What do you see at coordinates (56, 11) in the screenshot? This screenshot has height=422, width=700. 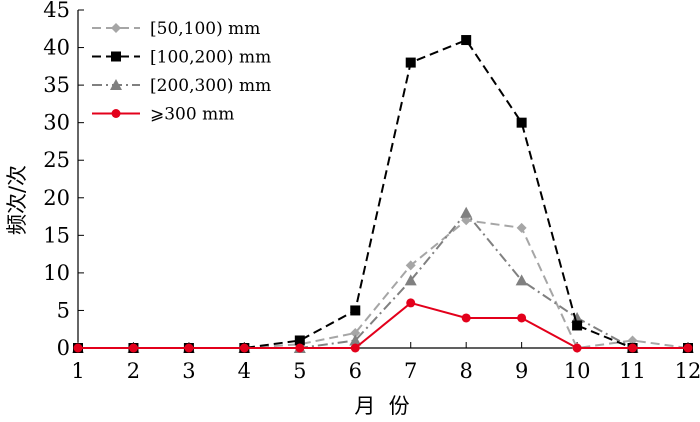 I see `y-tick-label: 45` at bounding box center [56, 11].